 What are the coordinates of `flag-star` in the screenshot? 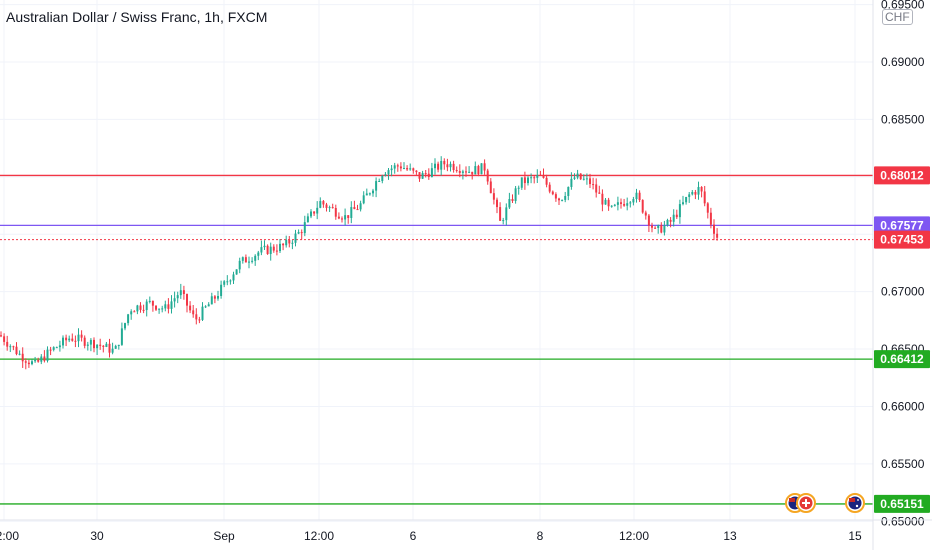 It's located at (857, 506).